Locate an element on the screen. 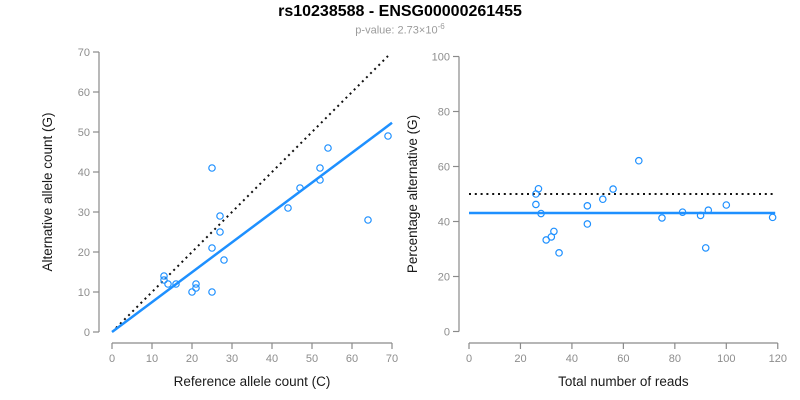  y-tick-label: 100 is located at coordinates (441, 58).